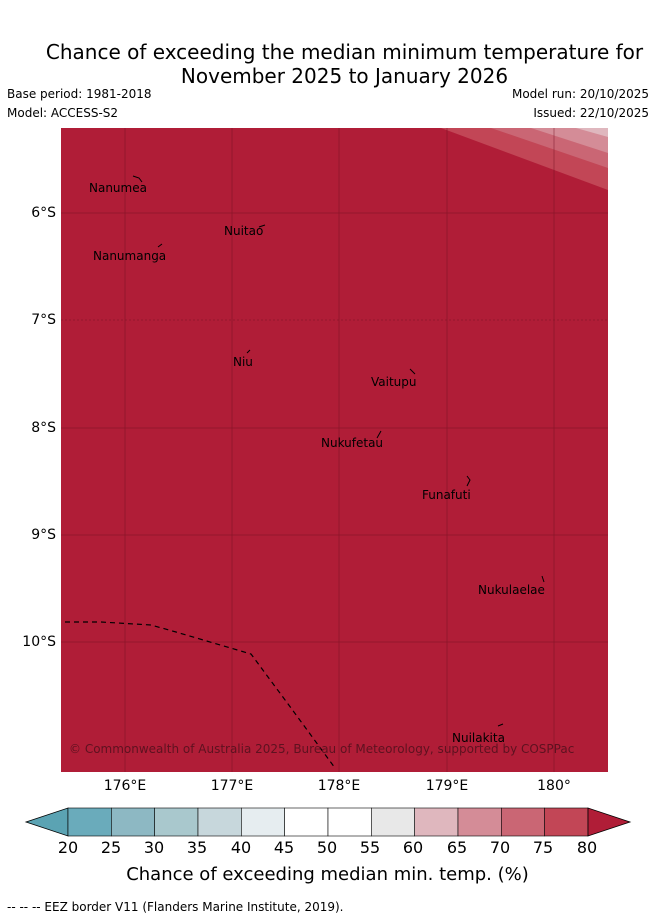  What do you see at coordinates (118, 188) in the screenshot?
I see `place-label: Nanumea` at bounding box center [118, 188].